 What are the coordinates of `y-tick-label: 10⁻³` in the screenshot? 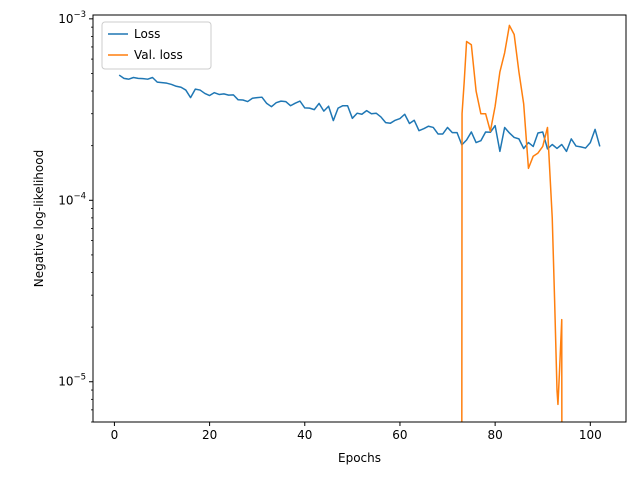 It's located at (72, 18).